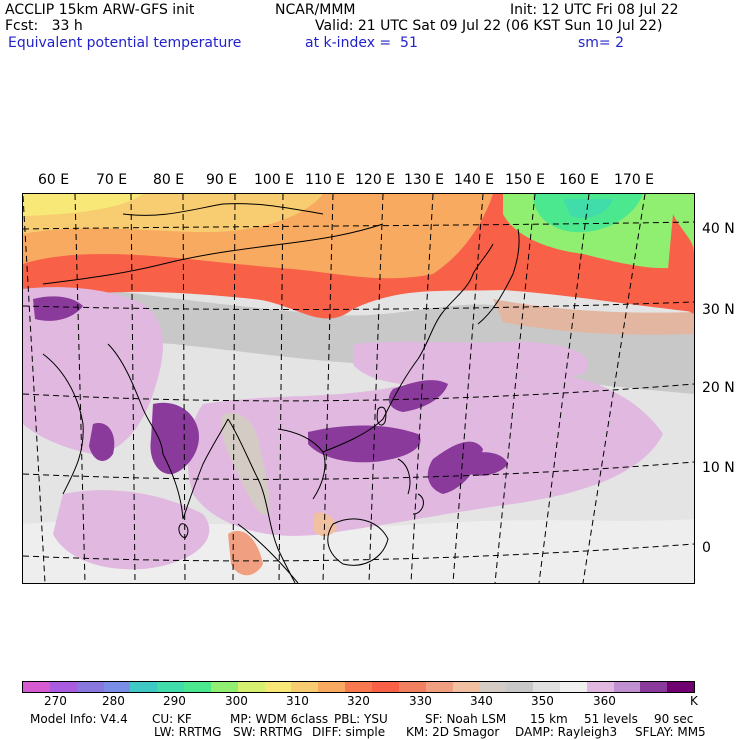 The height and width of the screenshot is (740, 740). I want to click on colorbar-label-280: 280, so click(113, 701).